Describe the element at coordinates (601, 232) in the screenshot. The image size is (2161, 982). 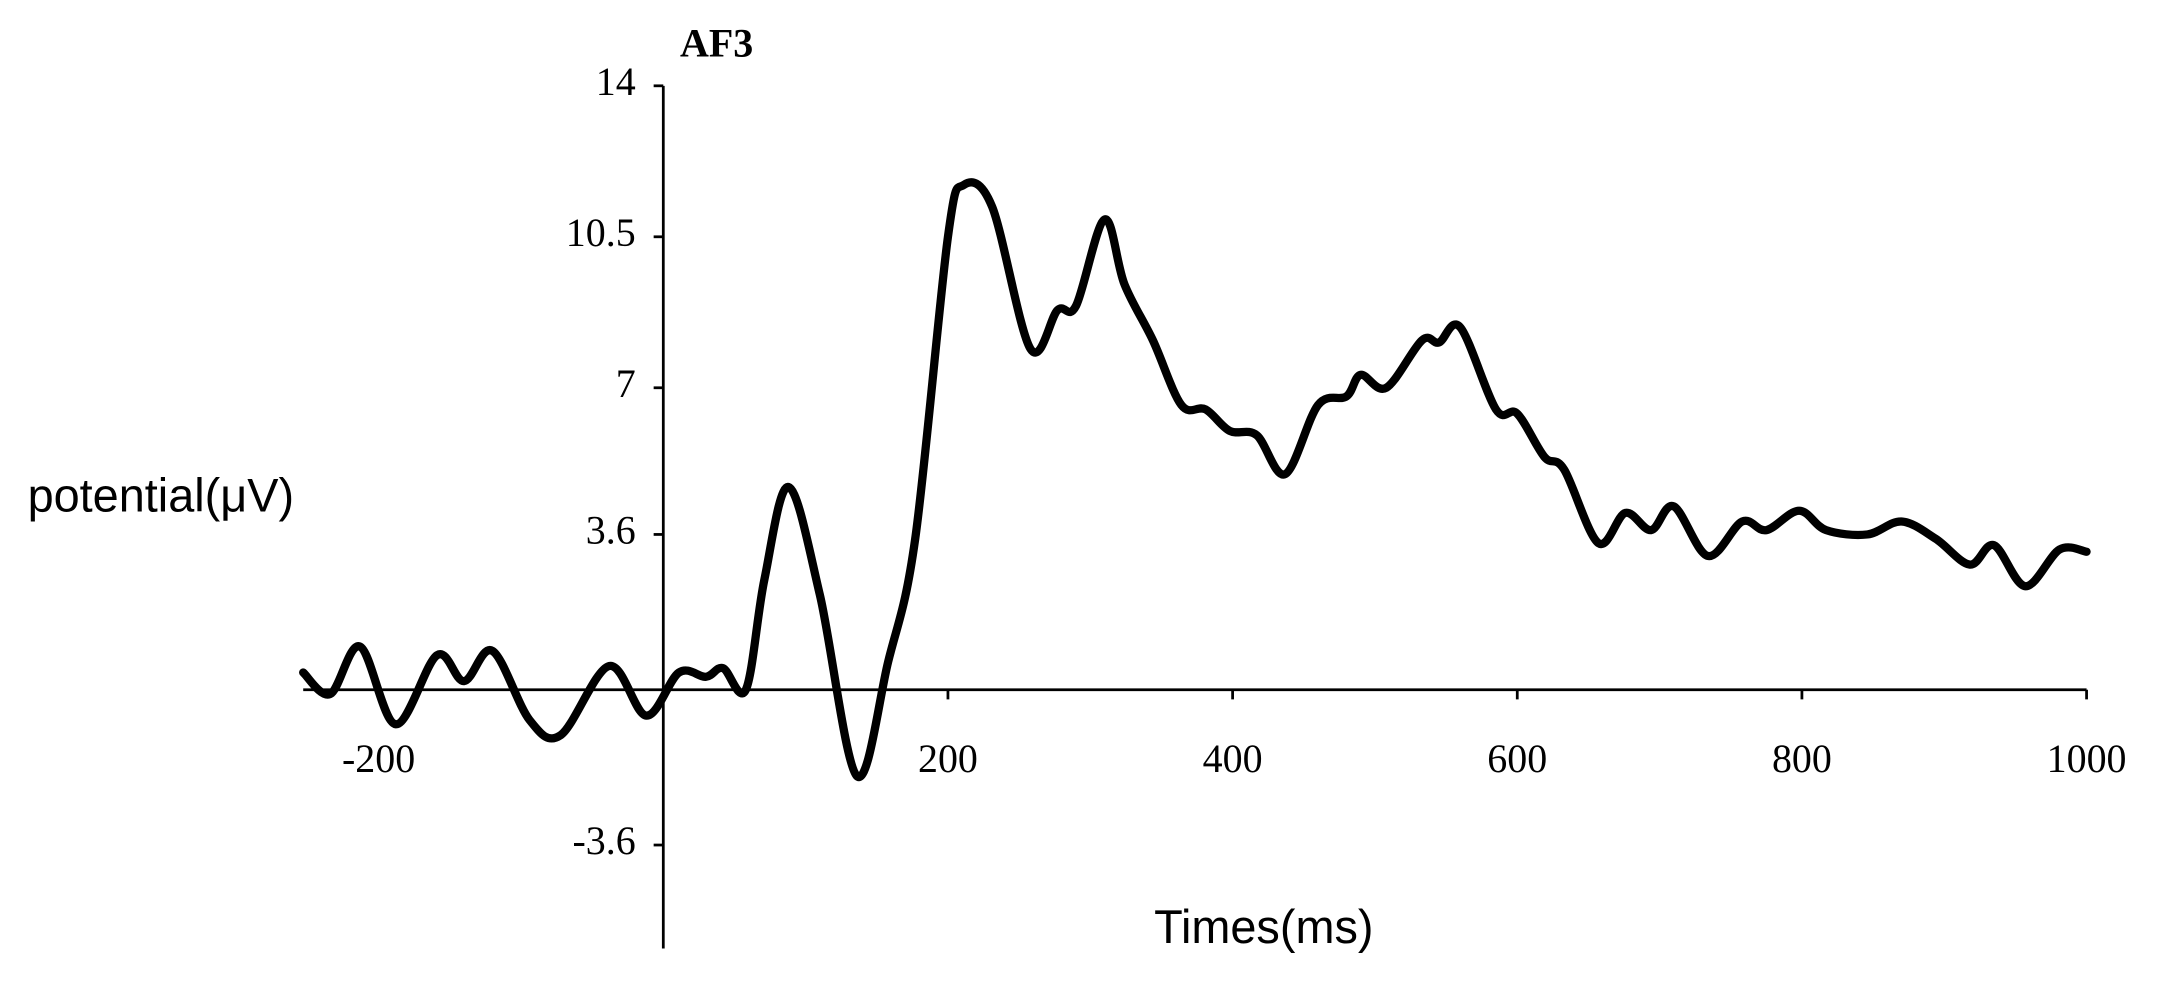
I see `y-tick-label: 10.5` at that location.